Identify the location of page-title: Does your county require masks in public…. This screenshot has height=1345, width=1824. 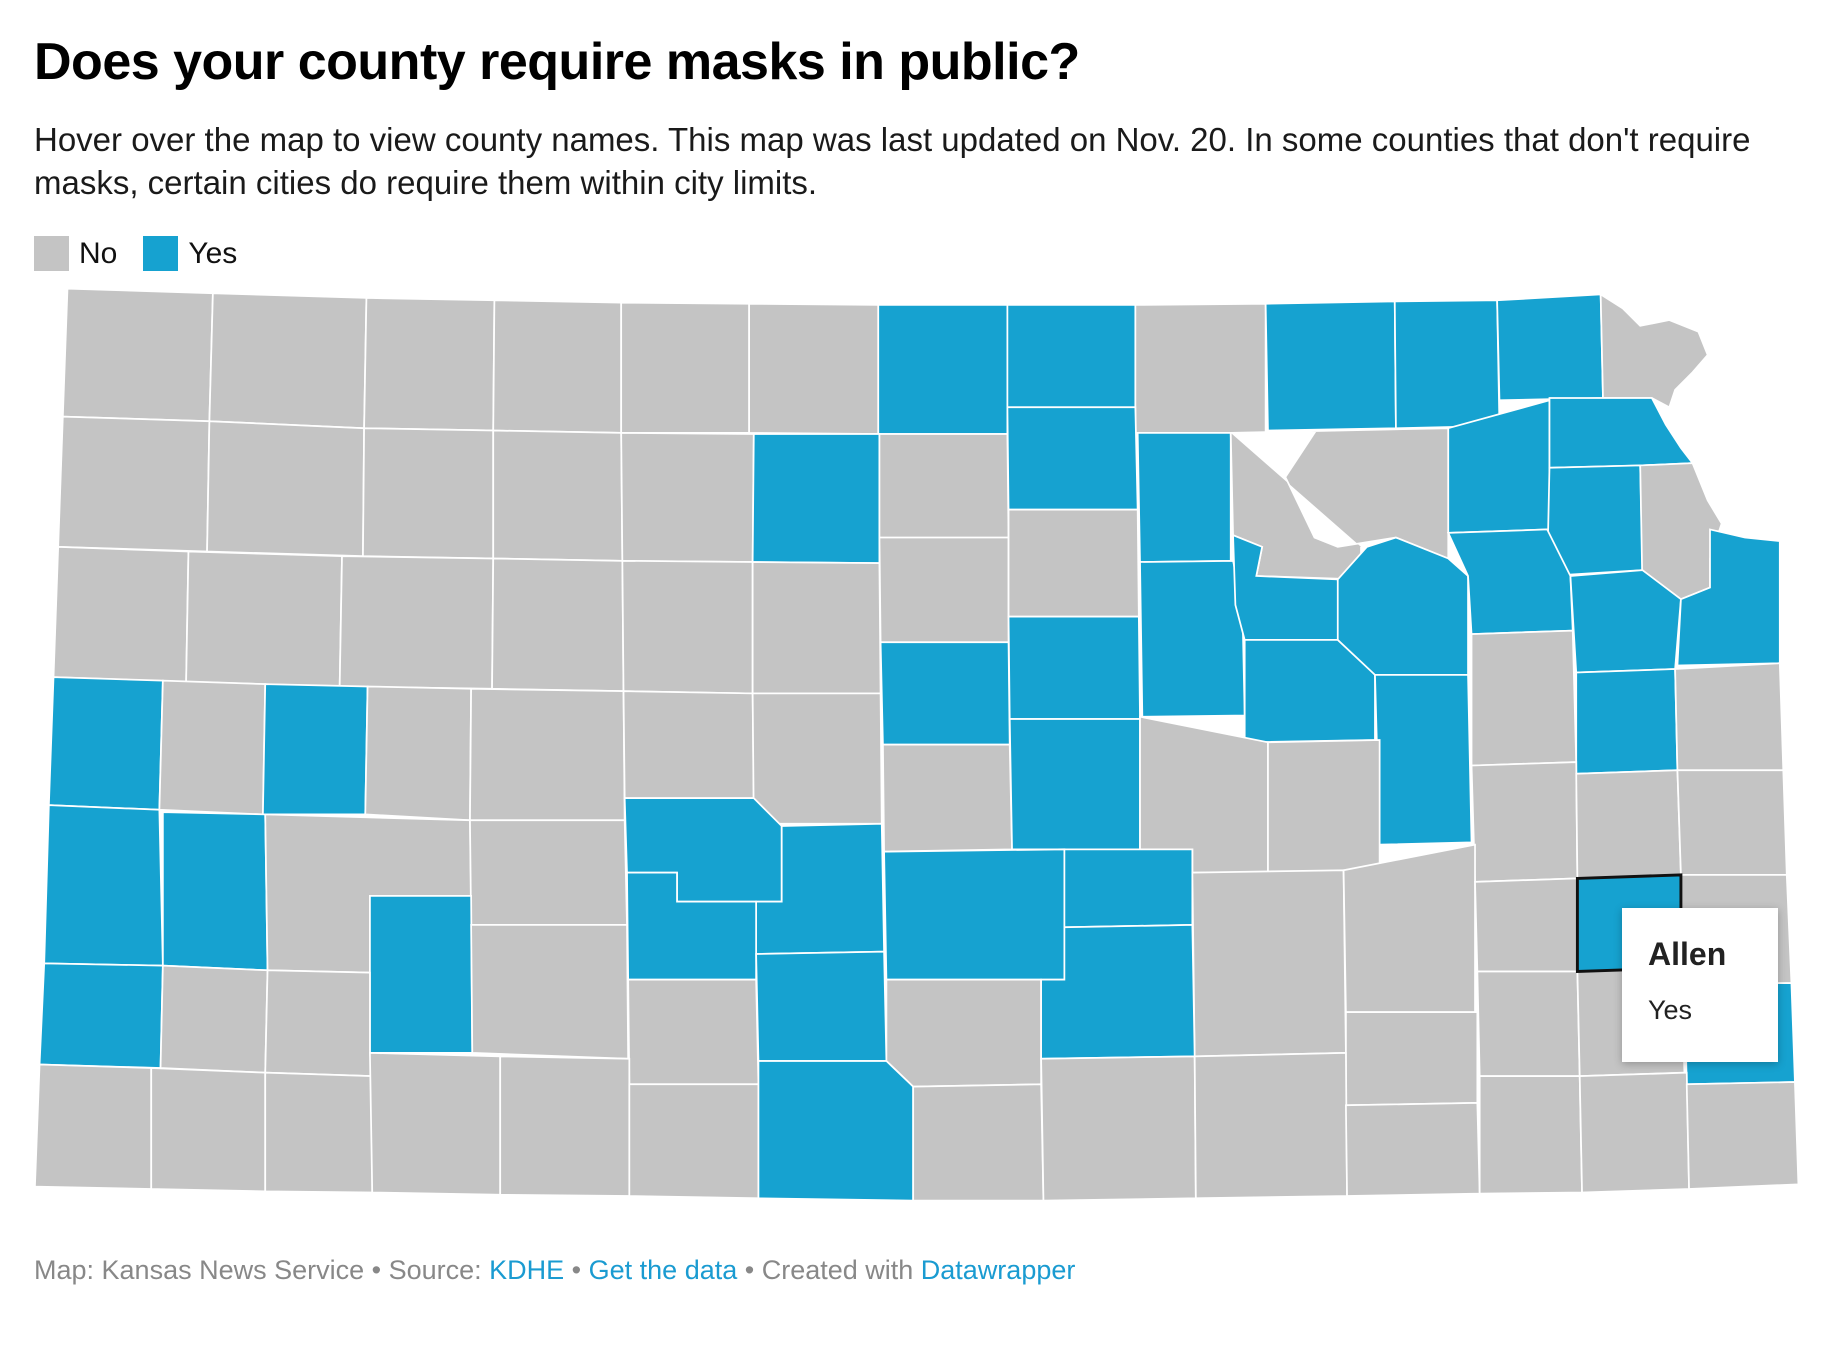
(557, 62).